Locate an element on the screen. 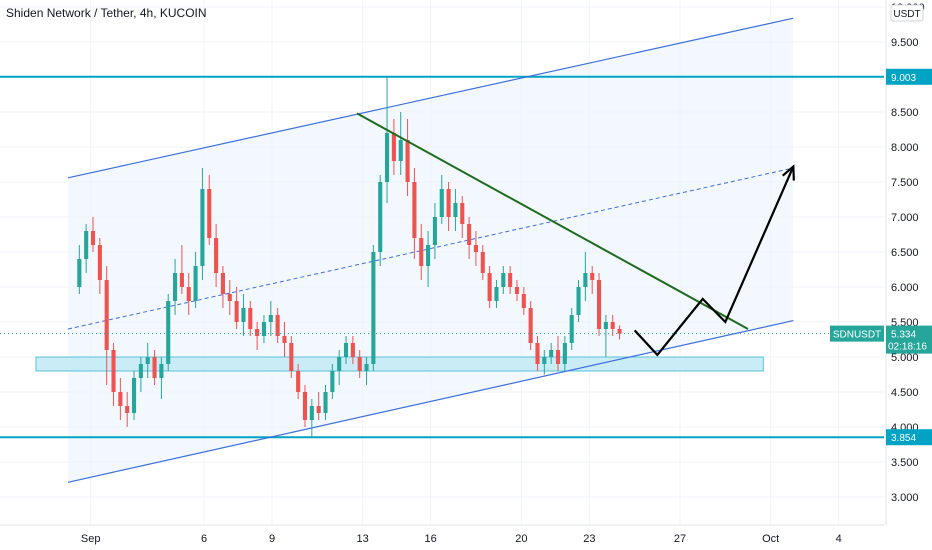  y-tick-label: 6.500 is located at coordinates (905, 253).